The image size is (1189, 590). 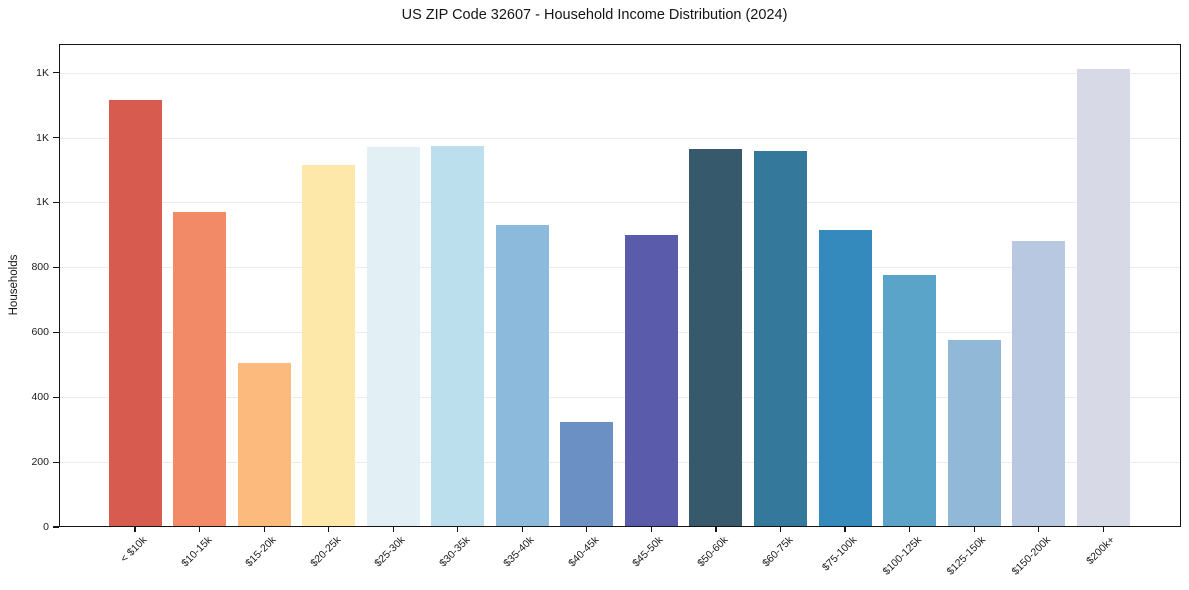 I want to click on y-tick-label: 400, so click(x=40, y=397).